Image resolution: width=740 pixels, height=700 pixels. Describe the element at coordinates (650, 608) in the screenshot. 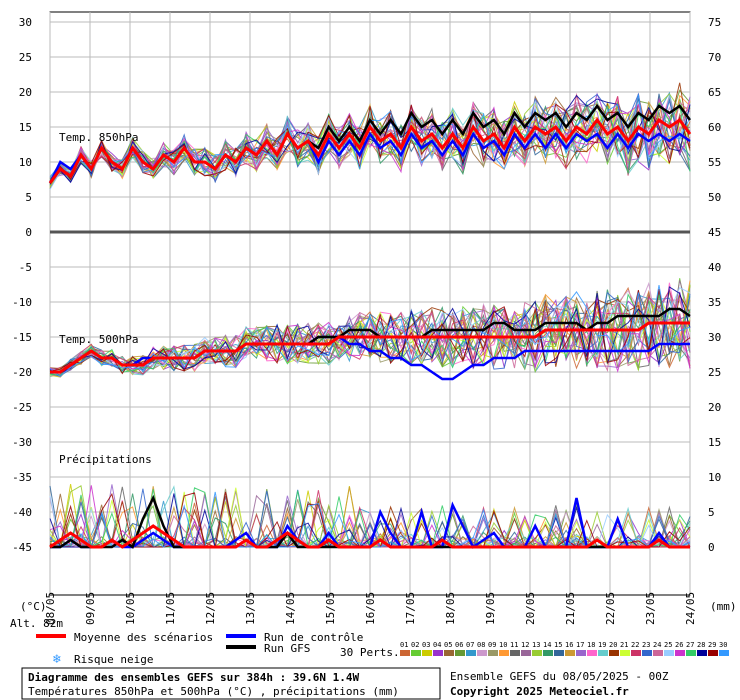

I see `x-tick-label: 23/05` at that location.